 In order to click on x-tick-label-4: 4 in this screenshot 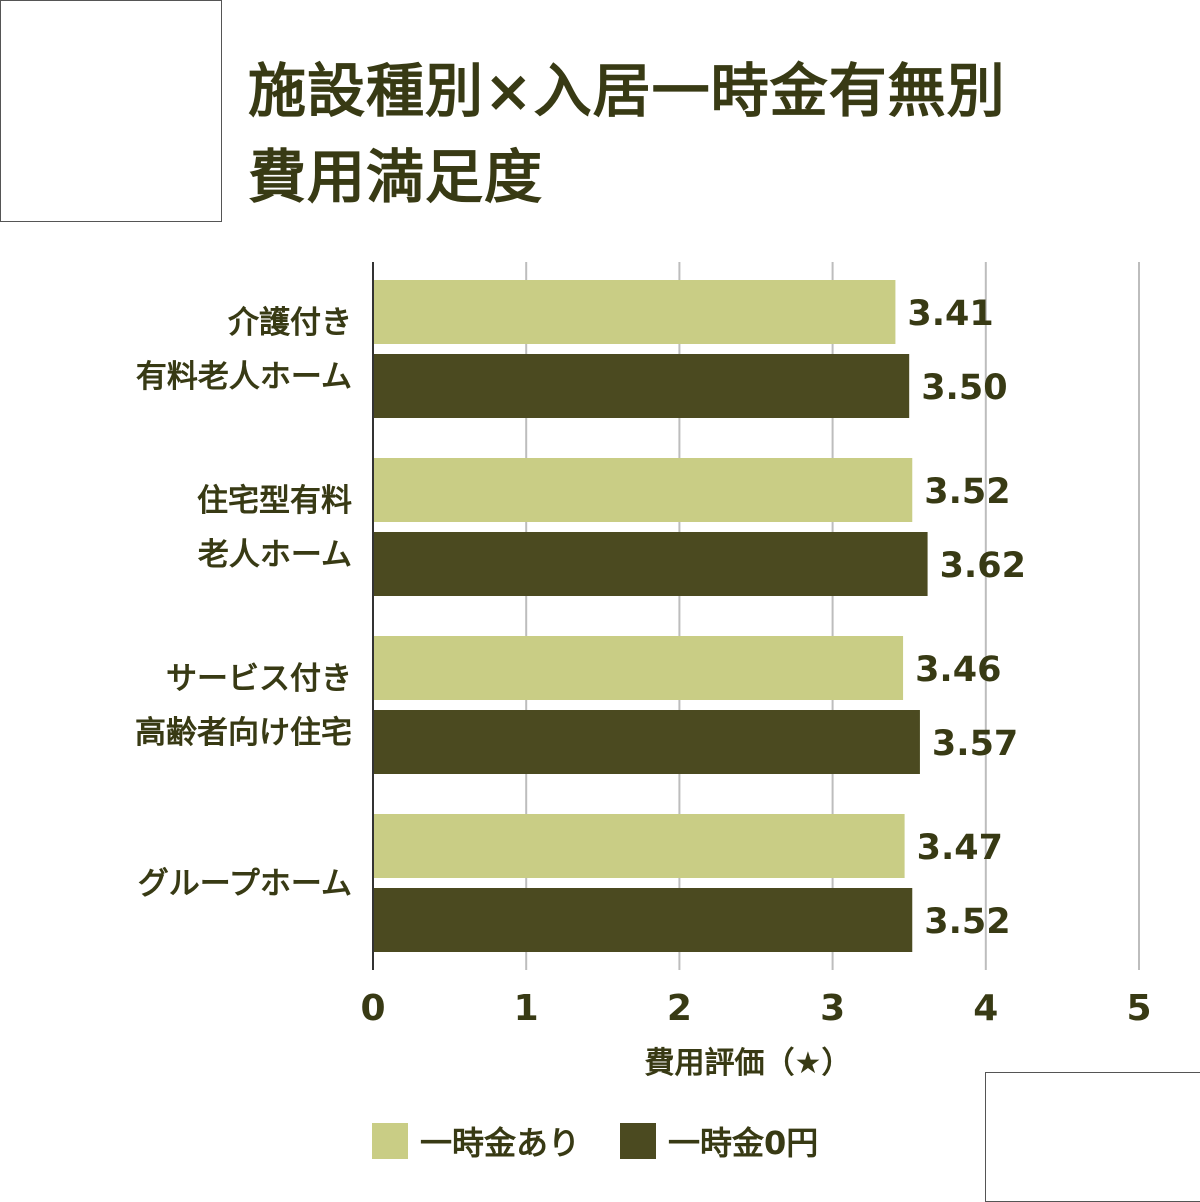, I will do `click(985, 1008)`.